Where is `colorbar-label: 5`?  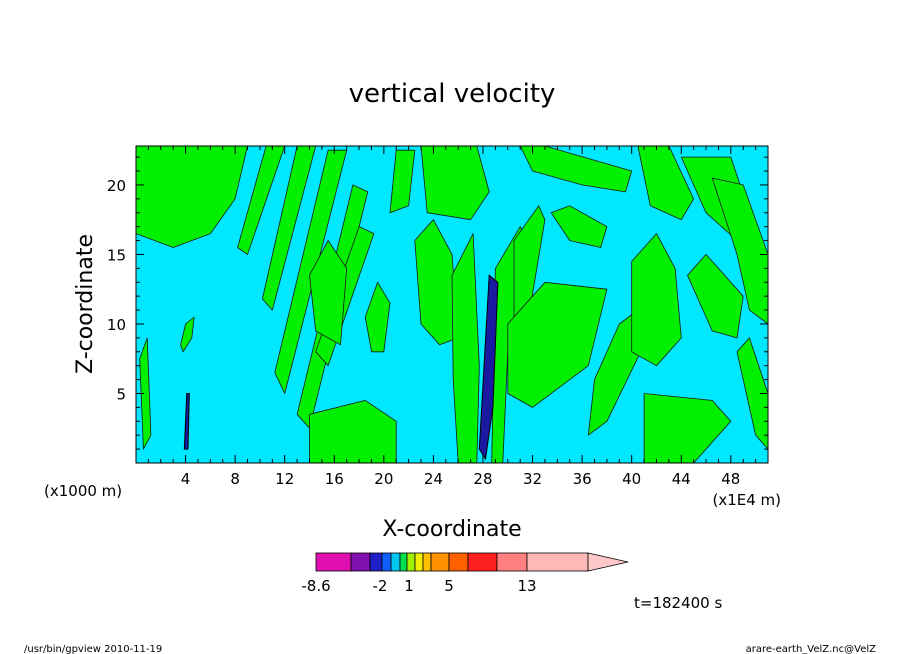
colorbar-label: 5 is located at coordinates (449, 586).